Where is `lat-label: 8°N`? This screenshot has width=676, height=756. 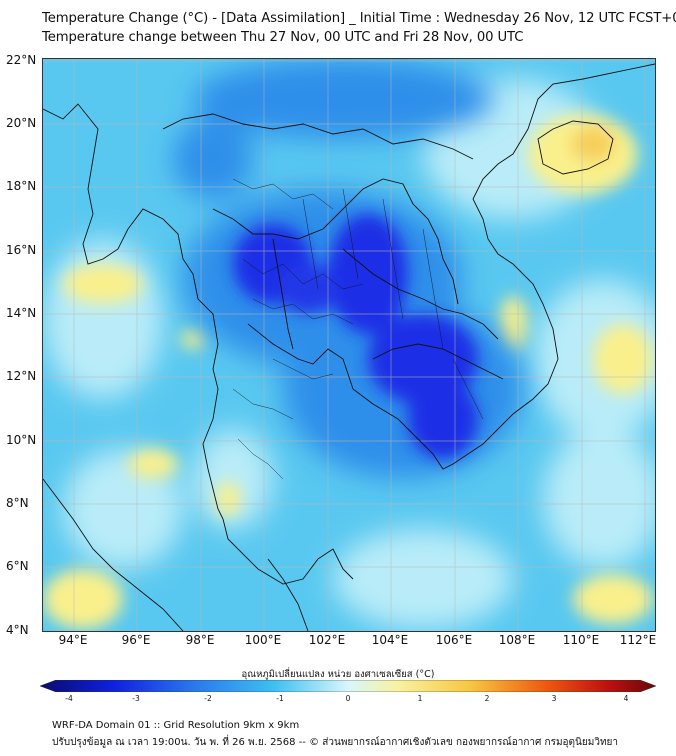 lat-label: 8°N is located at coordinates (17, 503).